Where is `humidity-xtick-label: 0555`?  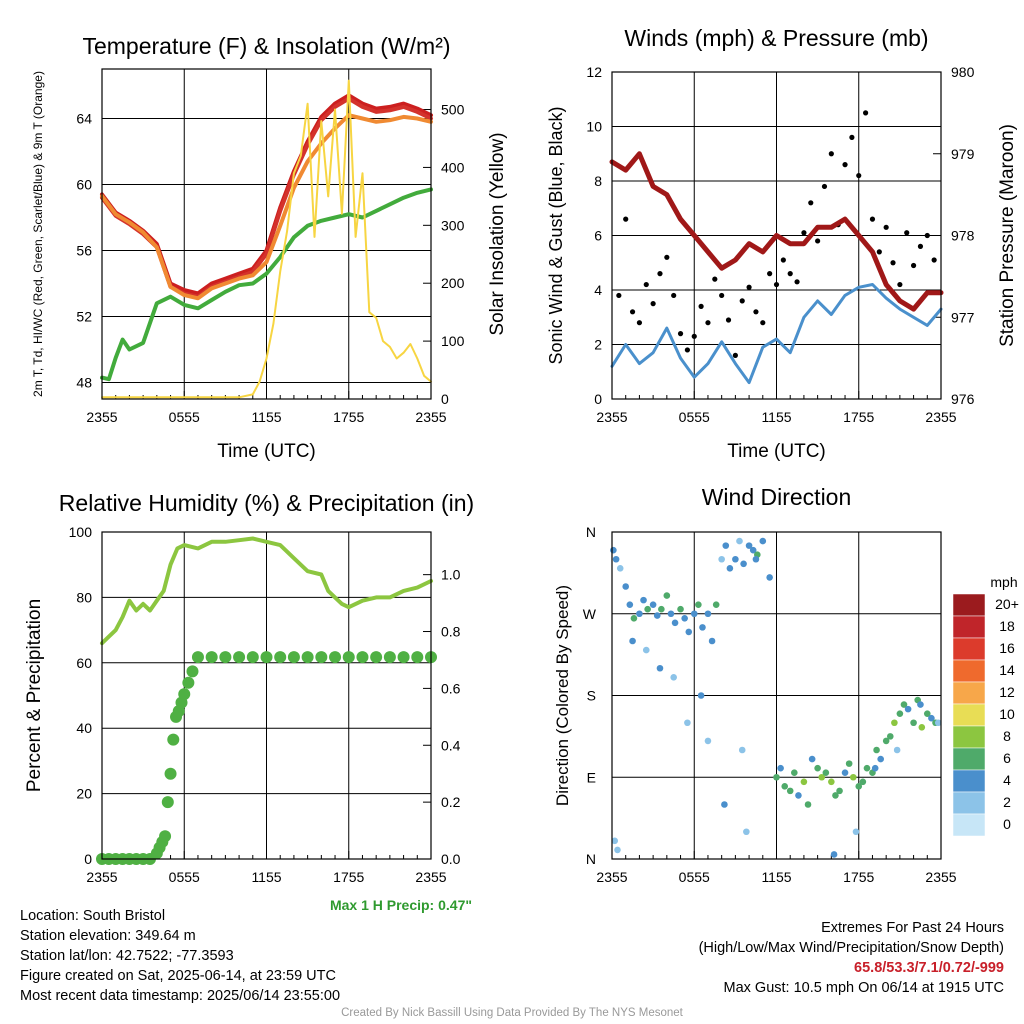
humidity-xtick-label: 0555 is located at coordinates (184, 877).